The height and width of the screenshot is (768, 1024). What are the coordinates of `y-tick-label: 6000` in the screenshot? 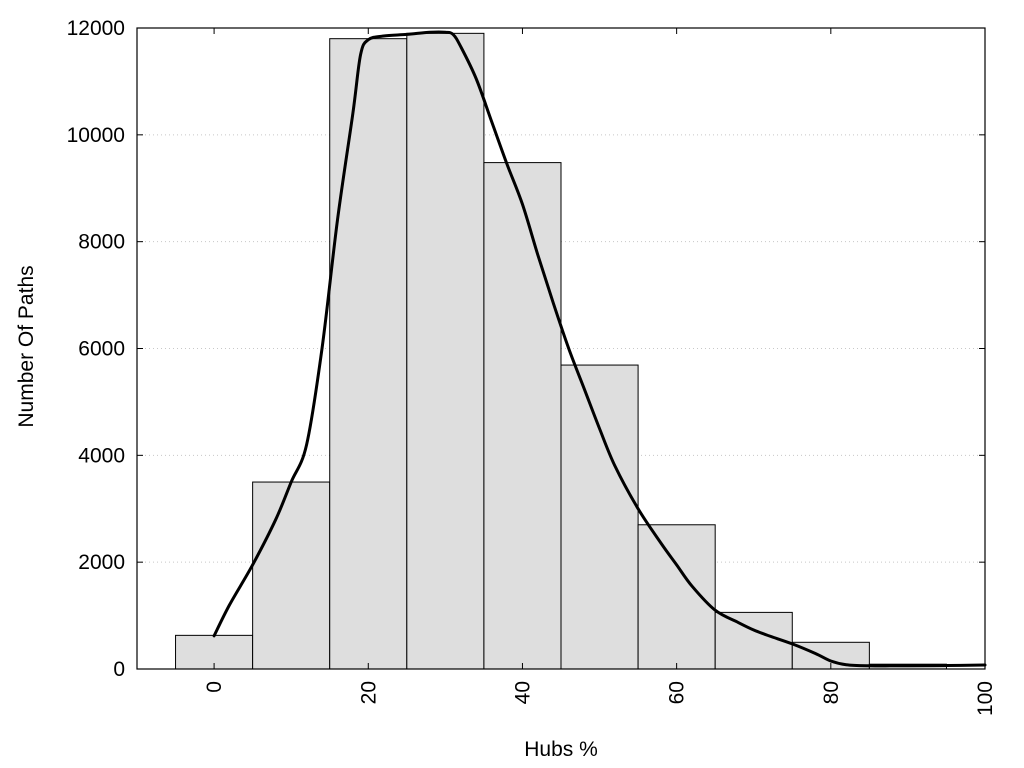 It's located at (101, 349).